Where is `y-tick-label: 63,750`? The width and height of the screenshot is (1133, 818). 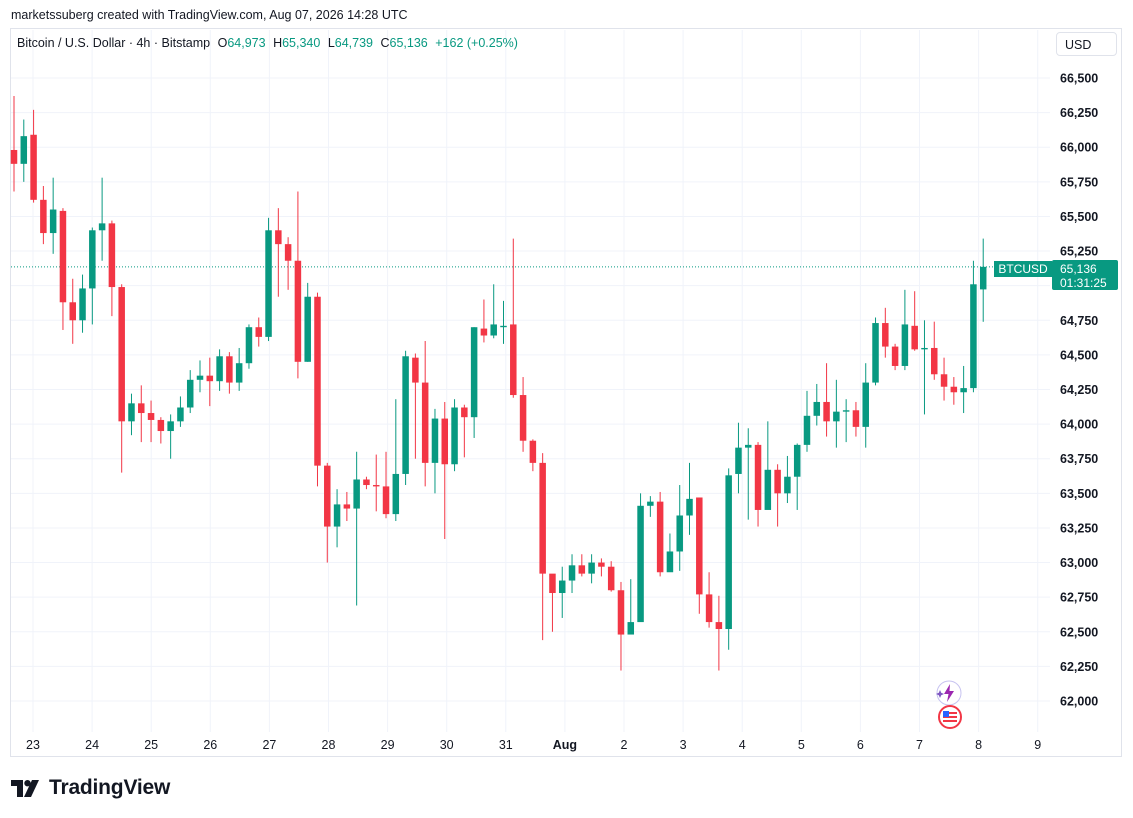 y-tick-label: 63,750 is located at coordinates (1079, 459).